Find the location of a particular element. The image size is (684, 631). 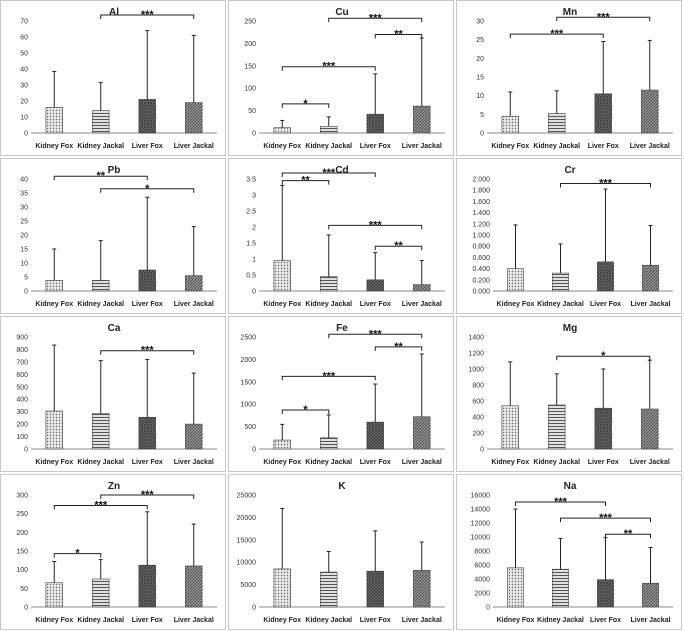

y-tick-label: 40 is located at coordinates (24, 180).